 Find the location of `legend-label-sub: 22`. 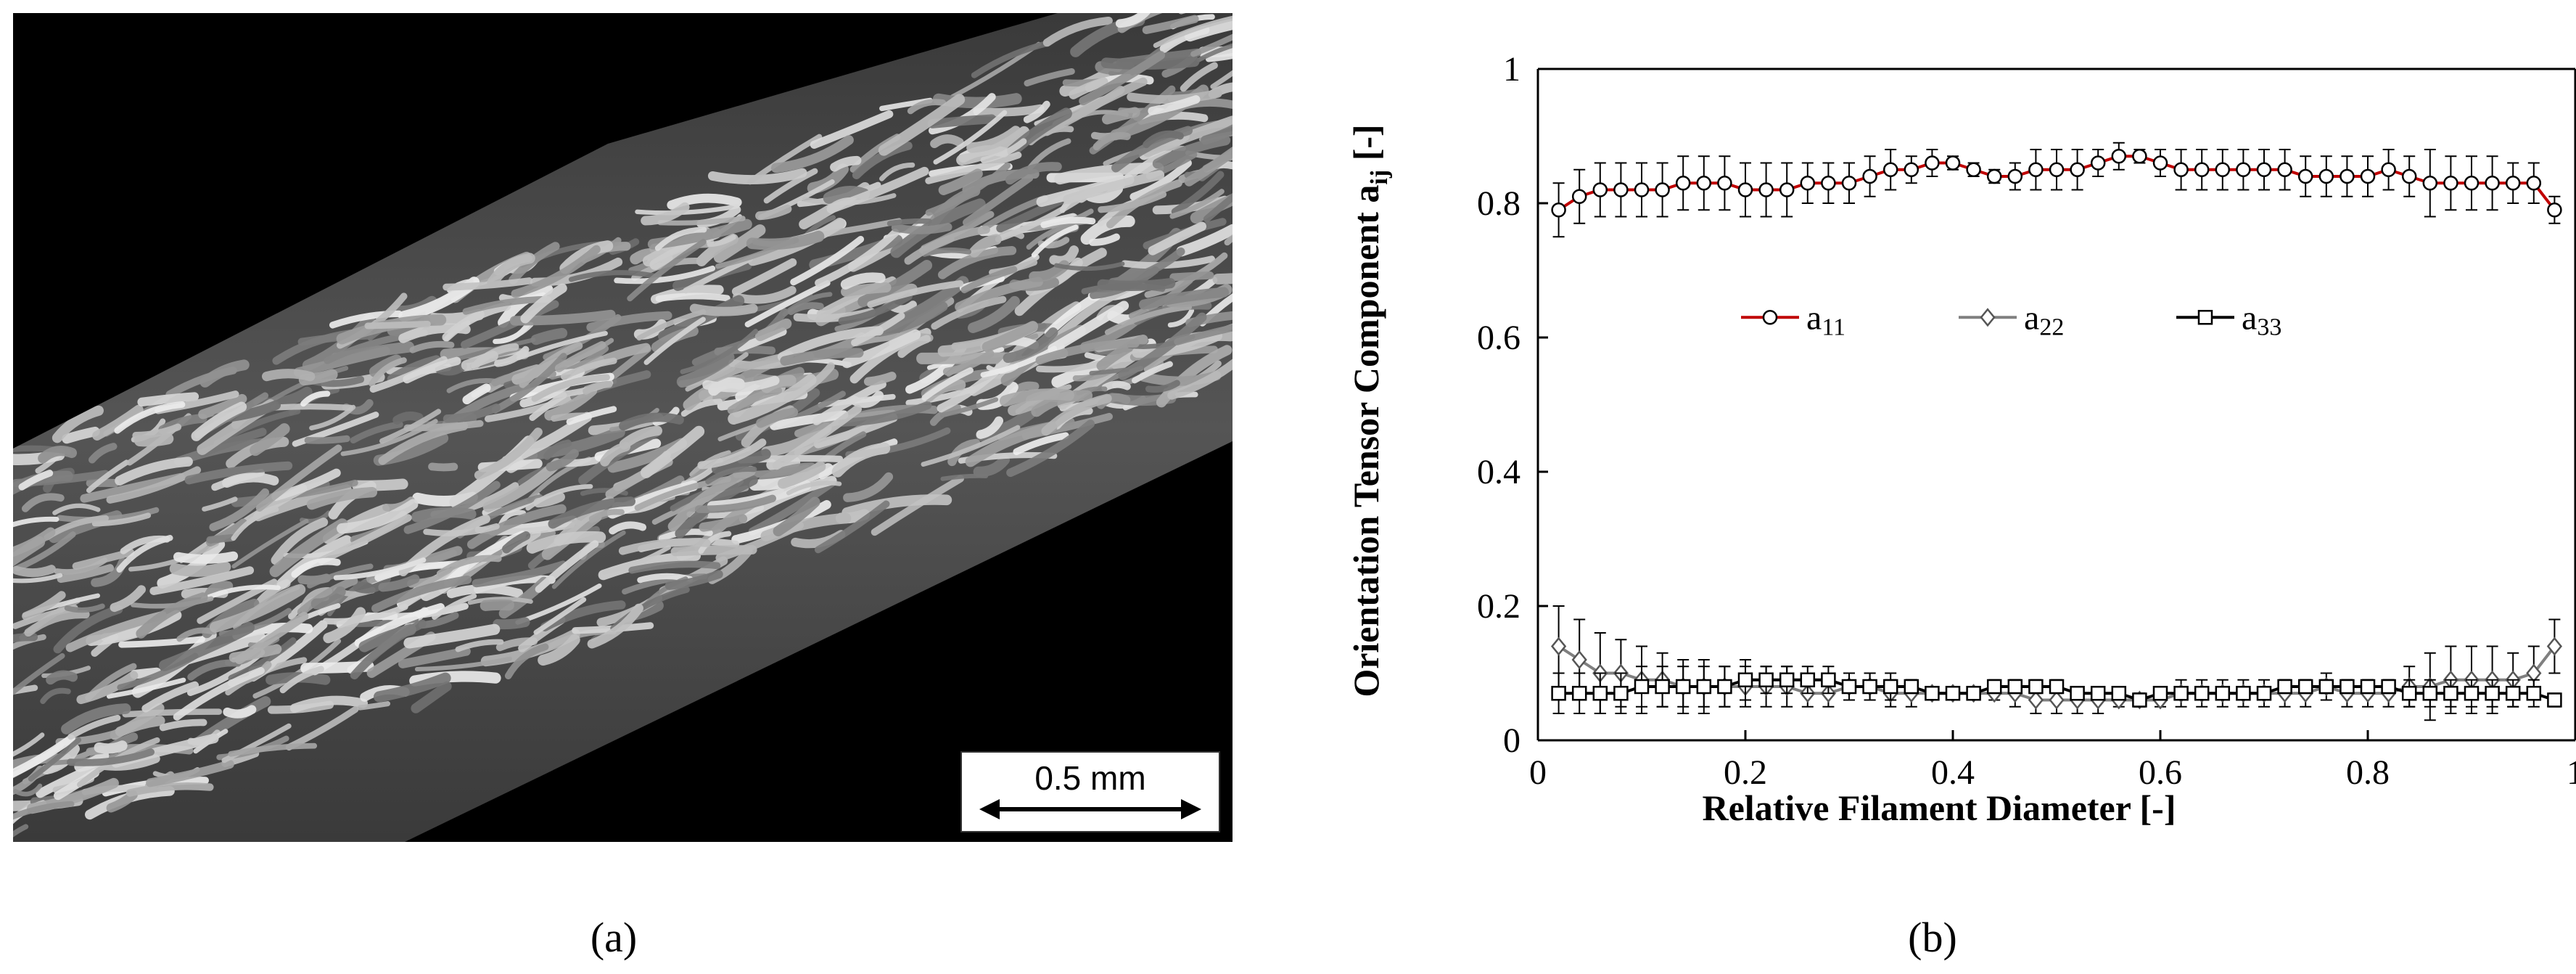

legend-label-sub: 22 is located at coordinates (2051, 327).